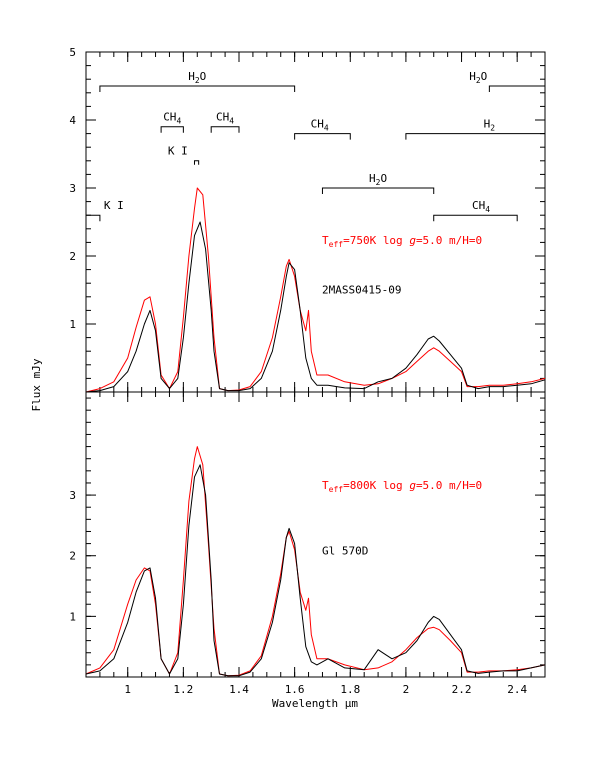 The image size is (595, 770). Describe the element at coordinates (402, 486) in the screenshot. I see `model-label: Teff=800K log g=5.0 m/H=0` at that location.